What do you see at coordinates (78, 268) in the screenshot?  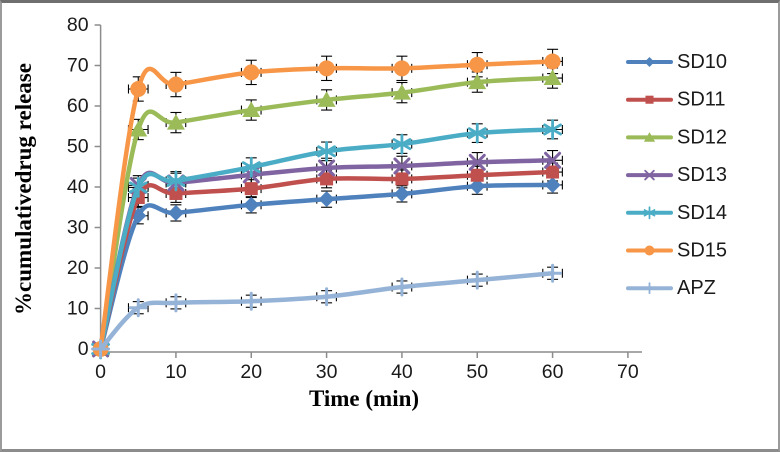 I see `y-tick-label: 20` at bounding box center [78, 268].